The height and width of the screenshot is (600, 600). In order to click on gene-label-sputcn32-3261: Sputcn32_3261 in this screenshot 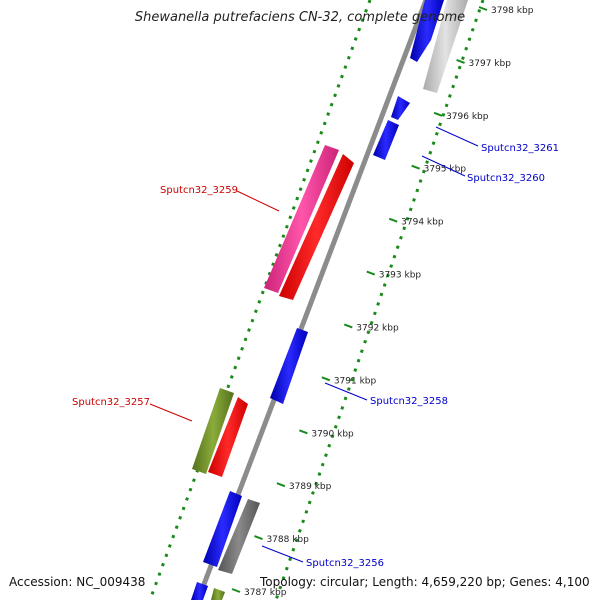, I will do `click(520, 148)`.